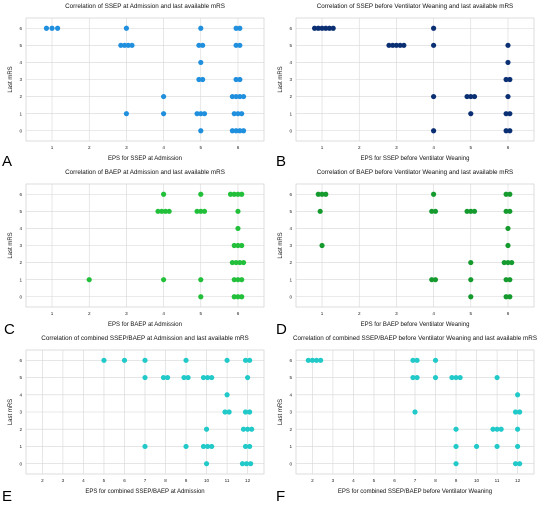 This screenshot has width=550, height=507. Describe the element at coordinates (477, 480) in the screenshot. I see `x-tick-label: 10` at that location.